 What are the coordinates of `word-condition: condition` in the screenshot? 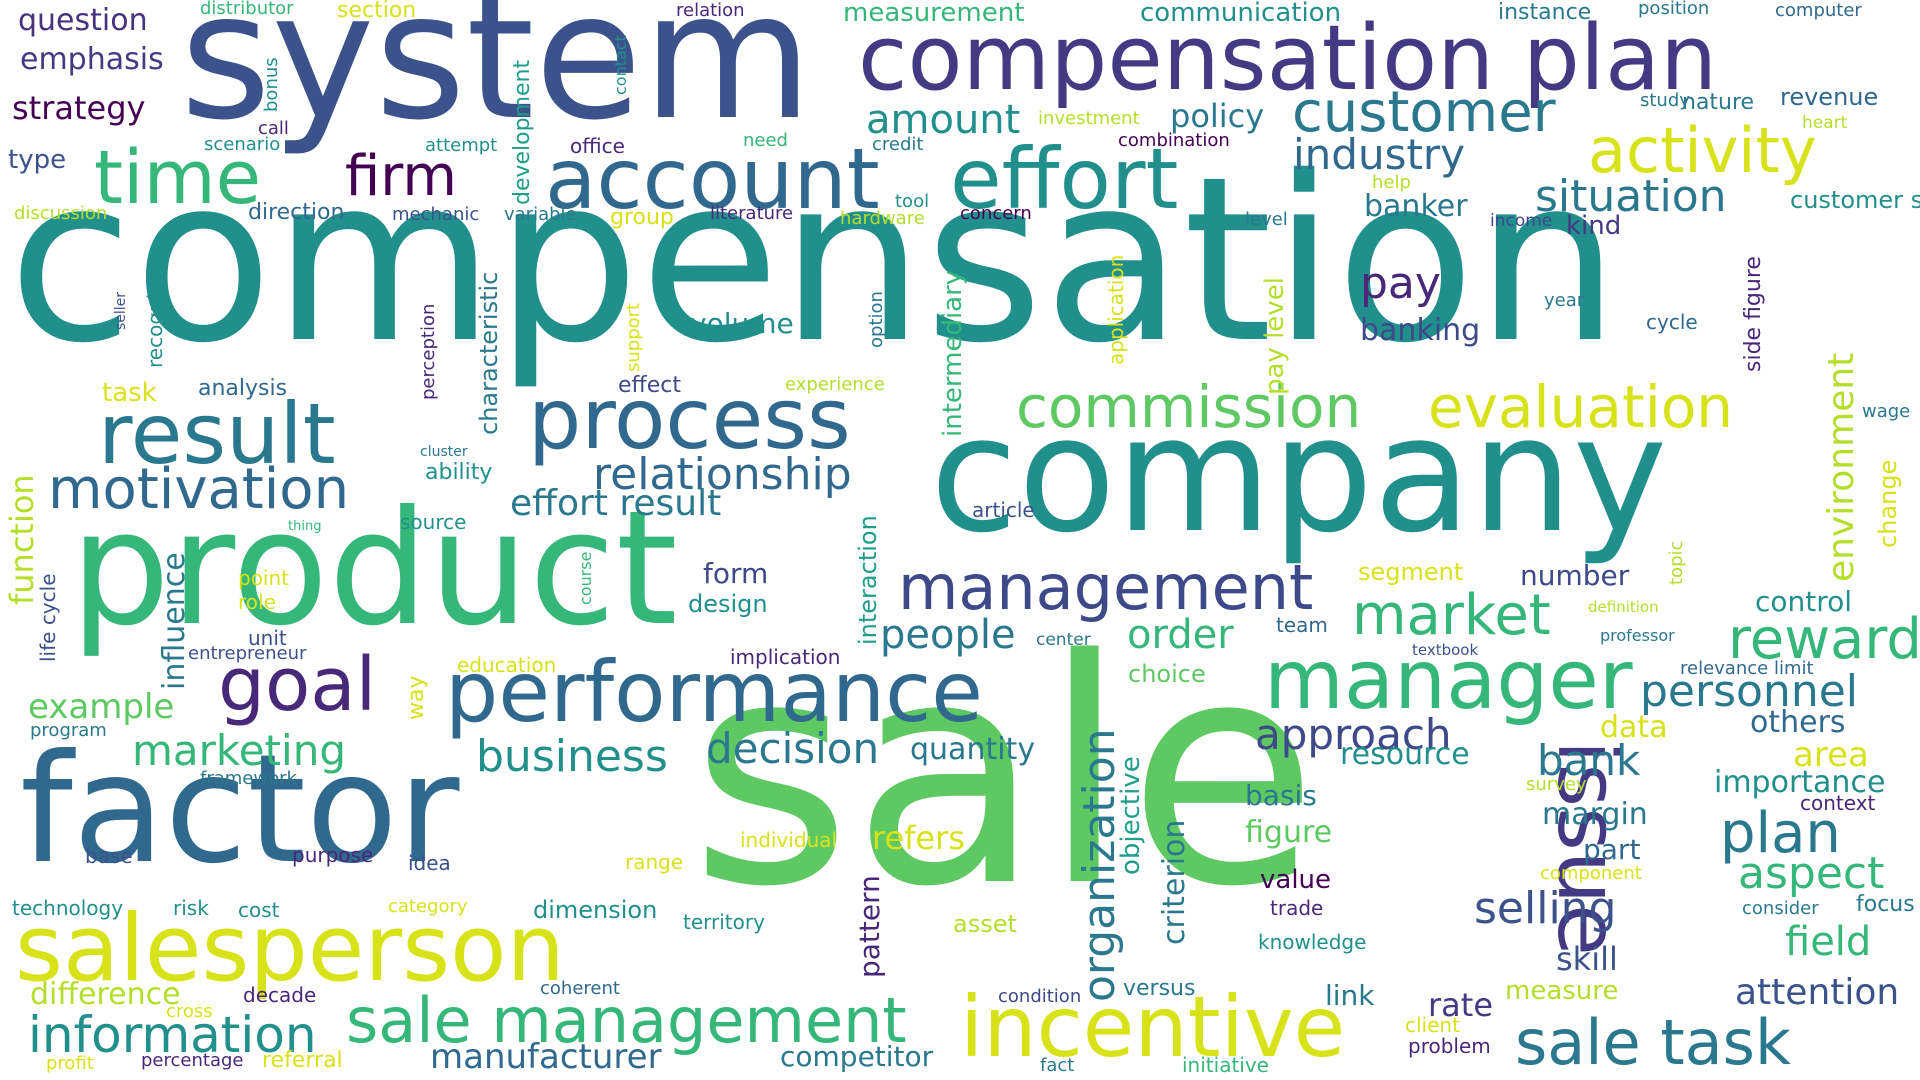 It's located at (1040, 996).